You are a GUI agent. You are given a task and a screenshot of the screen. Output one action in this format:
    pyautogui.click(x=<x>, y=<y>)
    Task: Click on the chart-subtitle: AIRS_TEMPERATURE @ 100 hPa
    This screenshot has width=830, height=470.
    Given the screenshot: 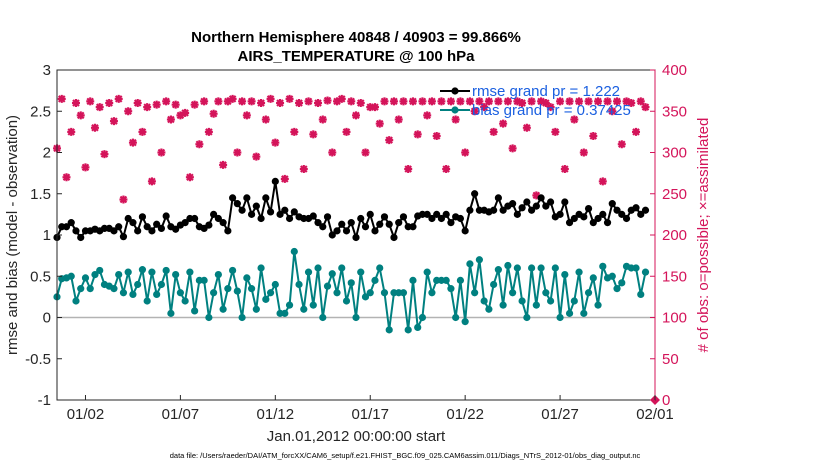 What is the action you would take?
    pyautogui.click(x=357, y=56)
    